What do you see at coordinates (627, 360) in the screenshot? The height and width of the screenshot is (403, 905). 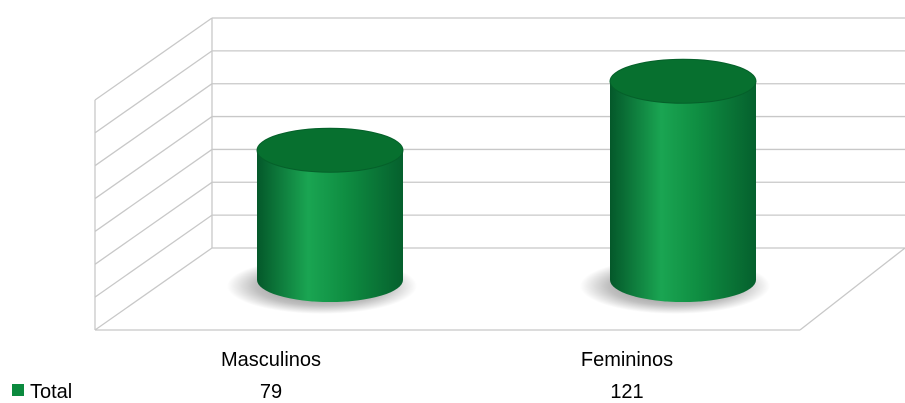 I see `category-label-femininos: Femininos` at bounding box center [627, 360].